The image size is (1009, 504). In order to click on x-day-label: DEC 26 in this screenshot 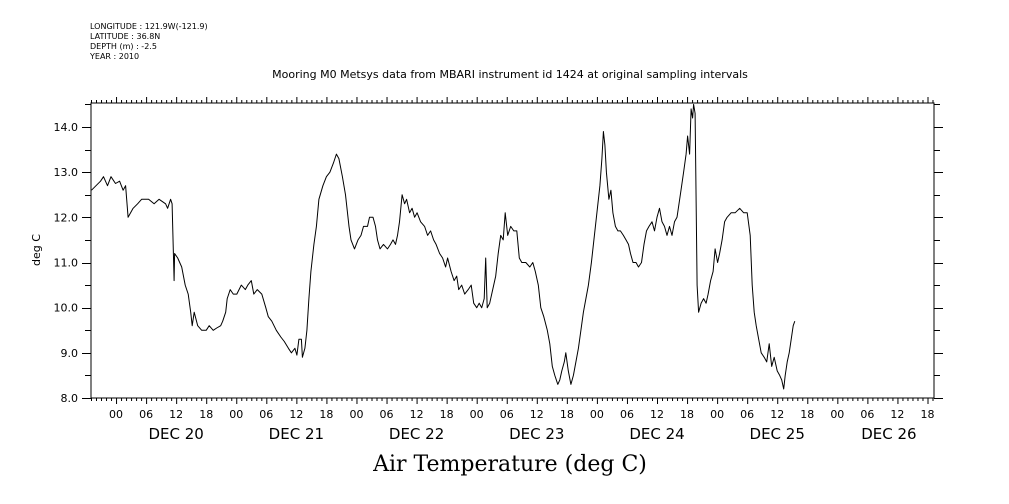, I will do `click(888, 434)`.